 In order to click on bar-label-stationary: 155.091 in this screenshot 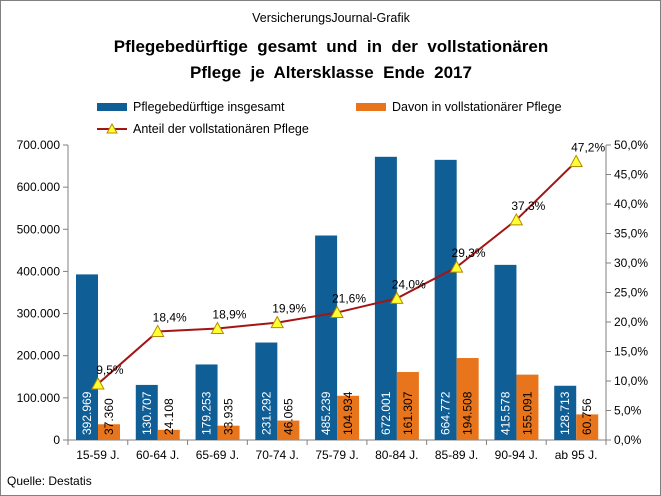, I will do `click(527, 413)`.